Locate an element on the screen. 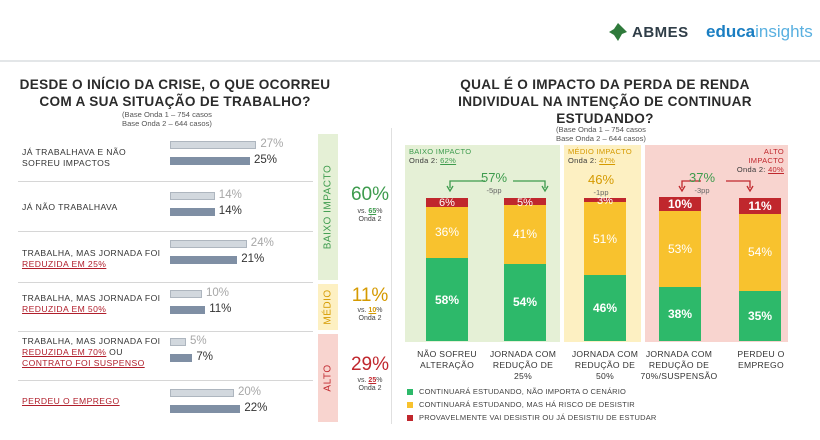  band-alto-label: ALTO is located at coordinates (328, 378).